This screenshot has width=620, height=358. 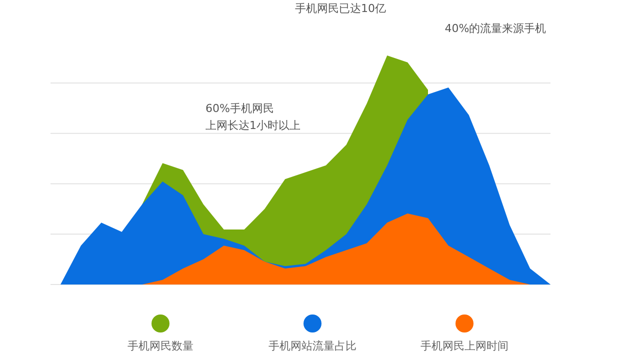 What do you see at coordinates (253, 125) in the screenshot?
I see `annotation: 上网长达1小时以上` at bounding box center [253, 125].